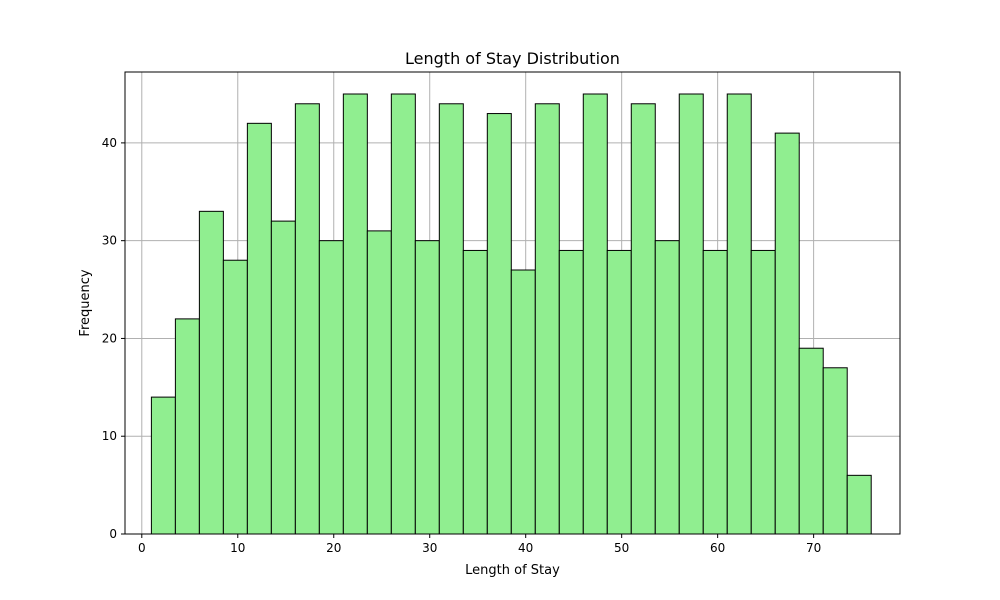 The width and height of the screenshot is (1000, 600). I want to click on x-axis-label: Length of Stay, so click(512, 570).